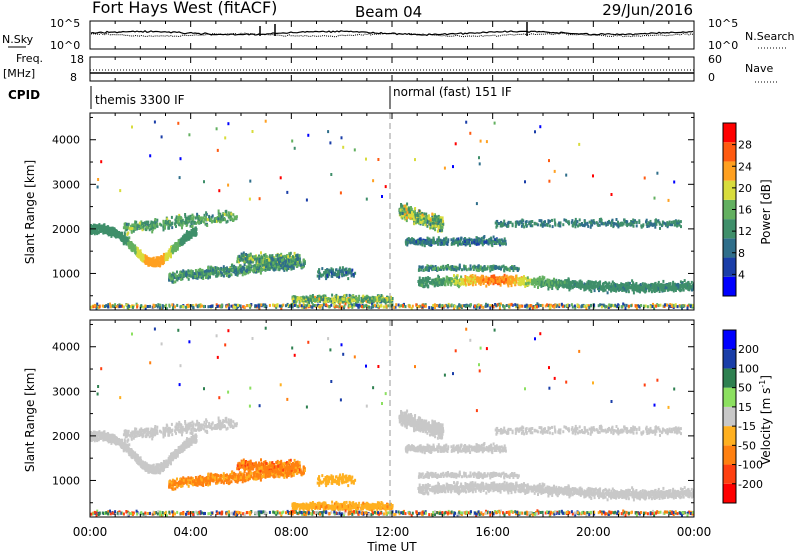  I want to click on beam-label: Beam 04, so click(388, 12).